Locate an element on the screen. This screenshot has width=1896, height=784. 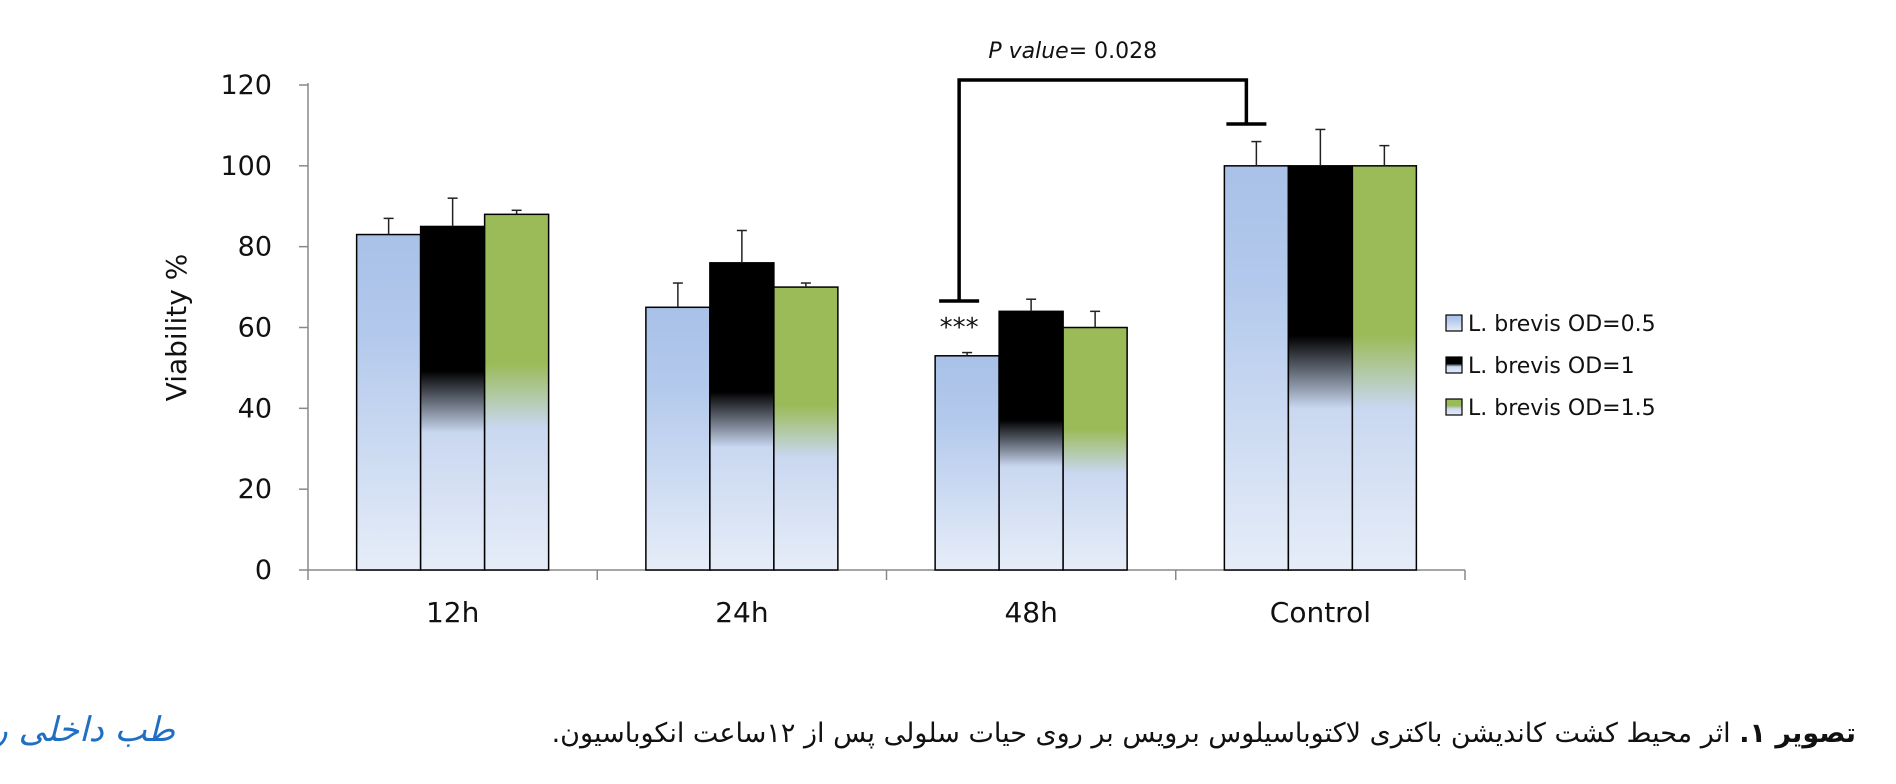
journal-logo: طب داخلی روزانه is located at coordinates (87, 730).